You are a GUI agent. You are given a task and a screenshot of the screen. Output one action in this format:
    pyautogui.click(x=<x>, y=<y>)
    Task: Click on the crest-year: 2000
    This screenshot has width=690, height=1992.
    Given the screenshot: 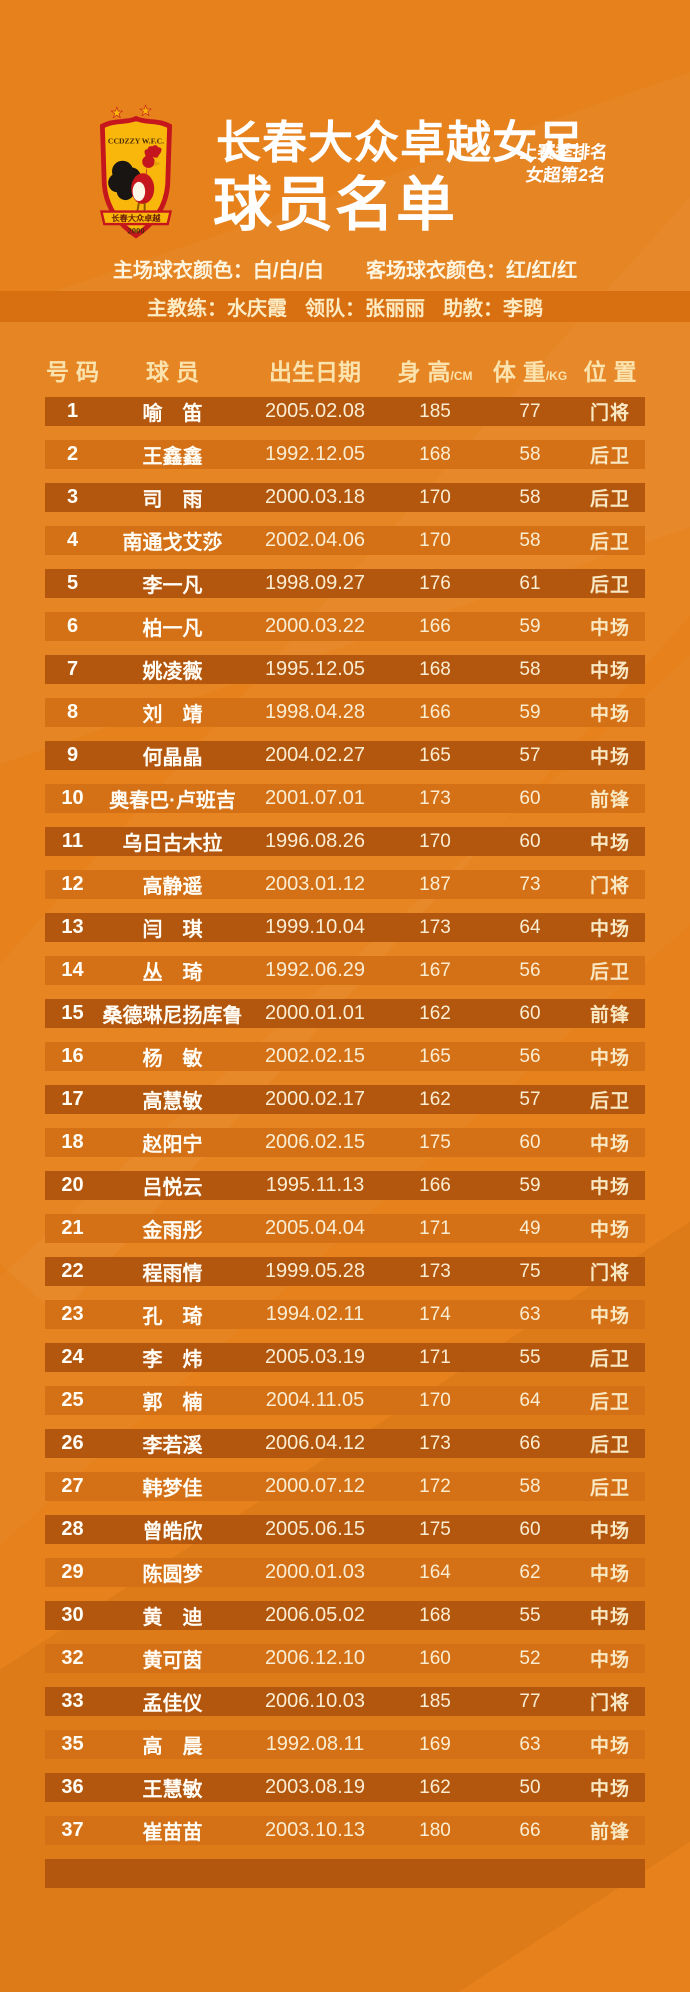 What is the action you would take?
    pyautogui.click(x=135, y=231)
    